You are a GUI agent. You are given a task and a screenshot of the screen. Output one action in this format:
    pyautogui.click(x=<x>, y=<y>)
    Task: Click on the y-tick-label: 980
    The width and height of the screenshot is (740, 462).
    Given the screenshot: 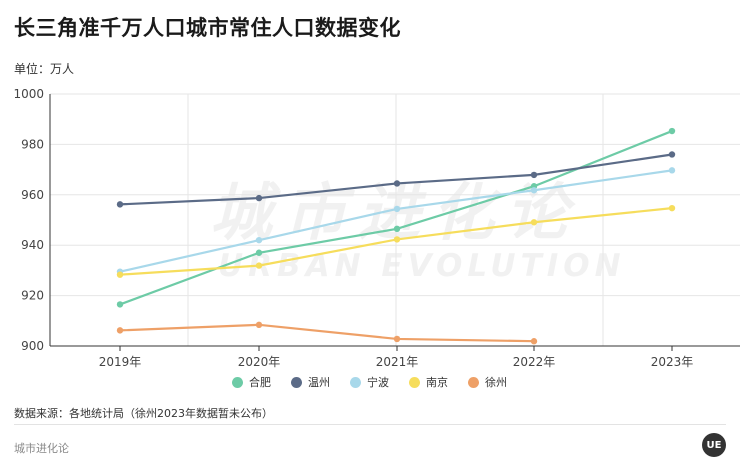 What is the action you would take?
    pyautogui.click(x=32, y=144)
    